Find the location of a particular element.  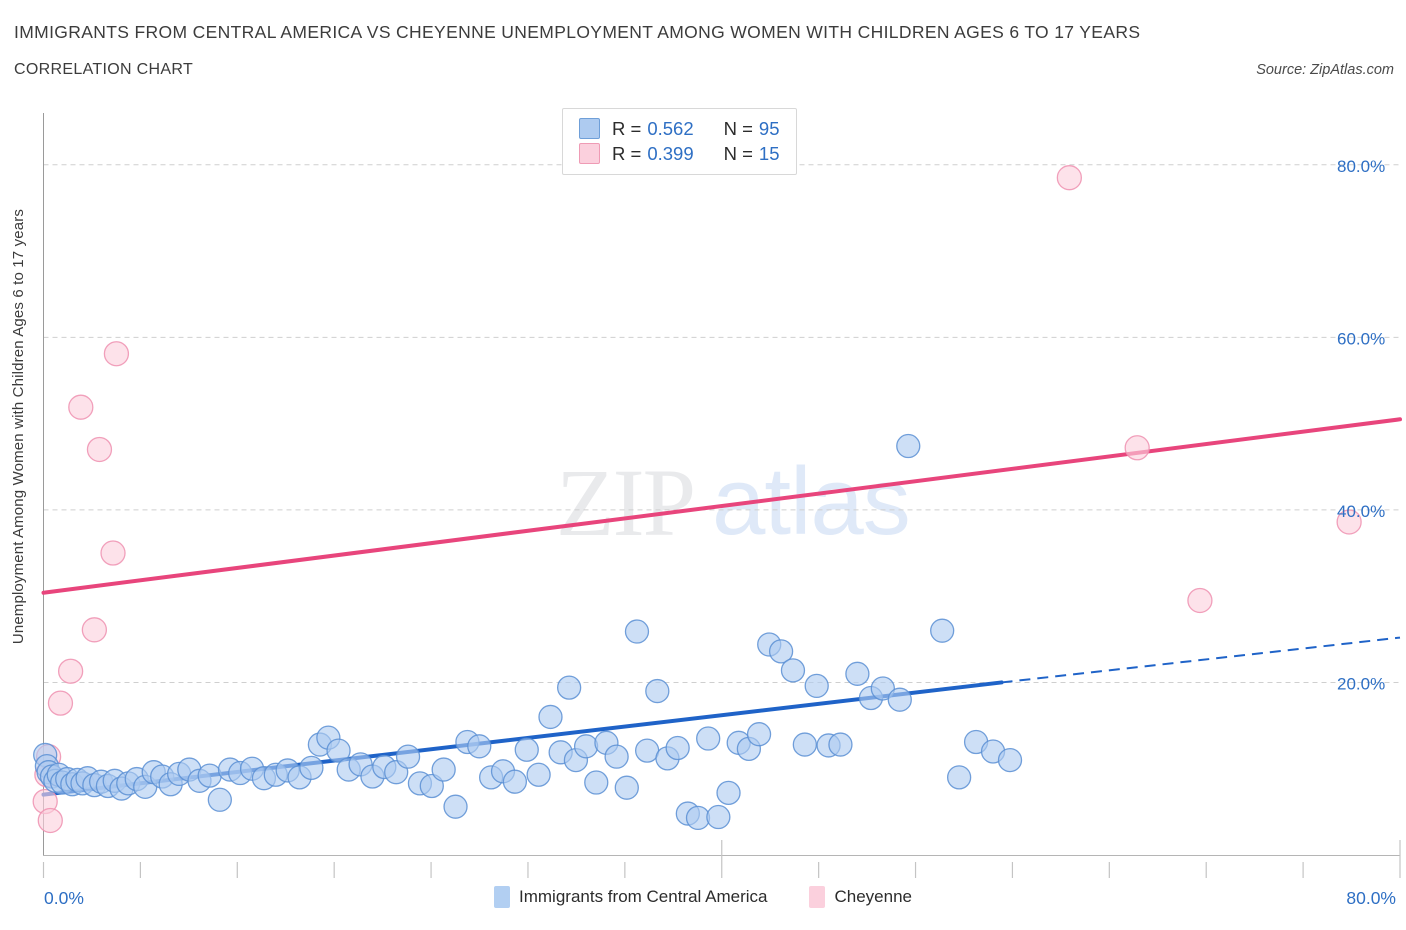

stats-legend-row: R = 0.562 N = 95 is located at coordinates (679, 128).